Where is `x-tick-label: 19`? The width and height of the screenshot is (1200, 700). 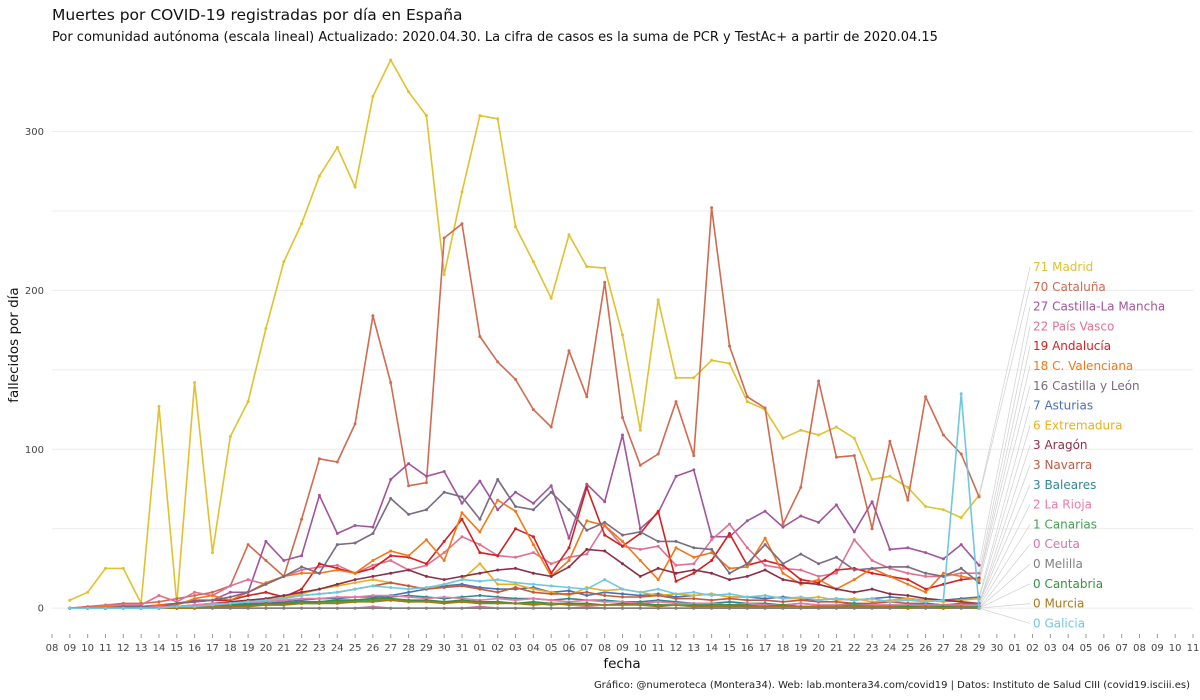
x-tick-label: 19 is located at coordinates (800, 648).